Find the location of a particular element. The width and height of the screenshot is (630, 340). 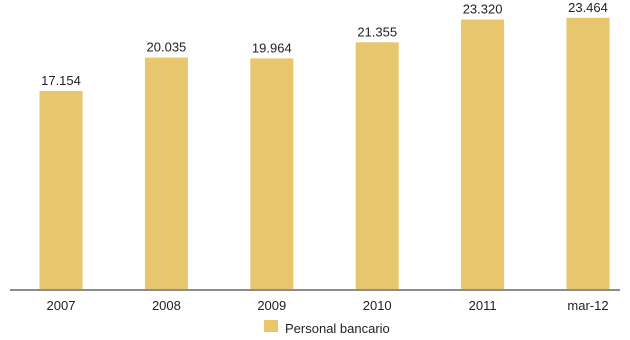

bar-2010 is located at coordinates (377, 166).